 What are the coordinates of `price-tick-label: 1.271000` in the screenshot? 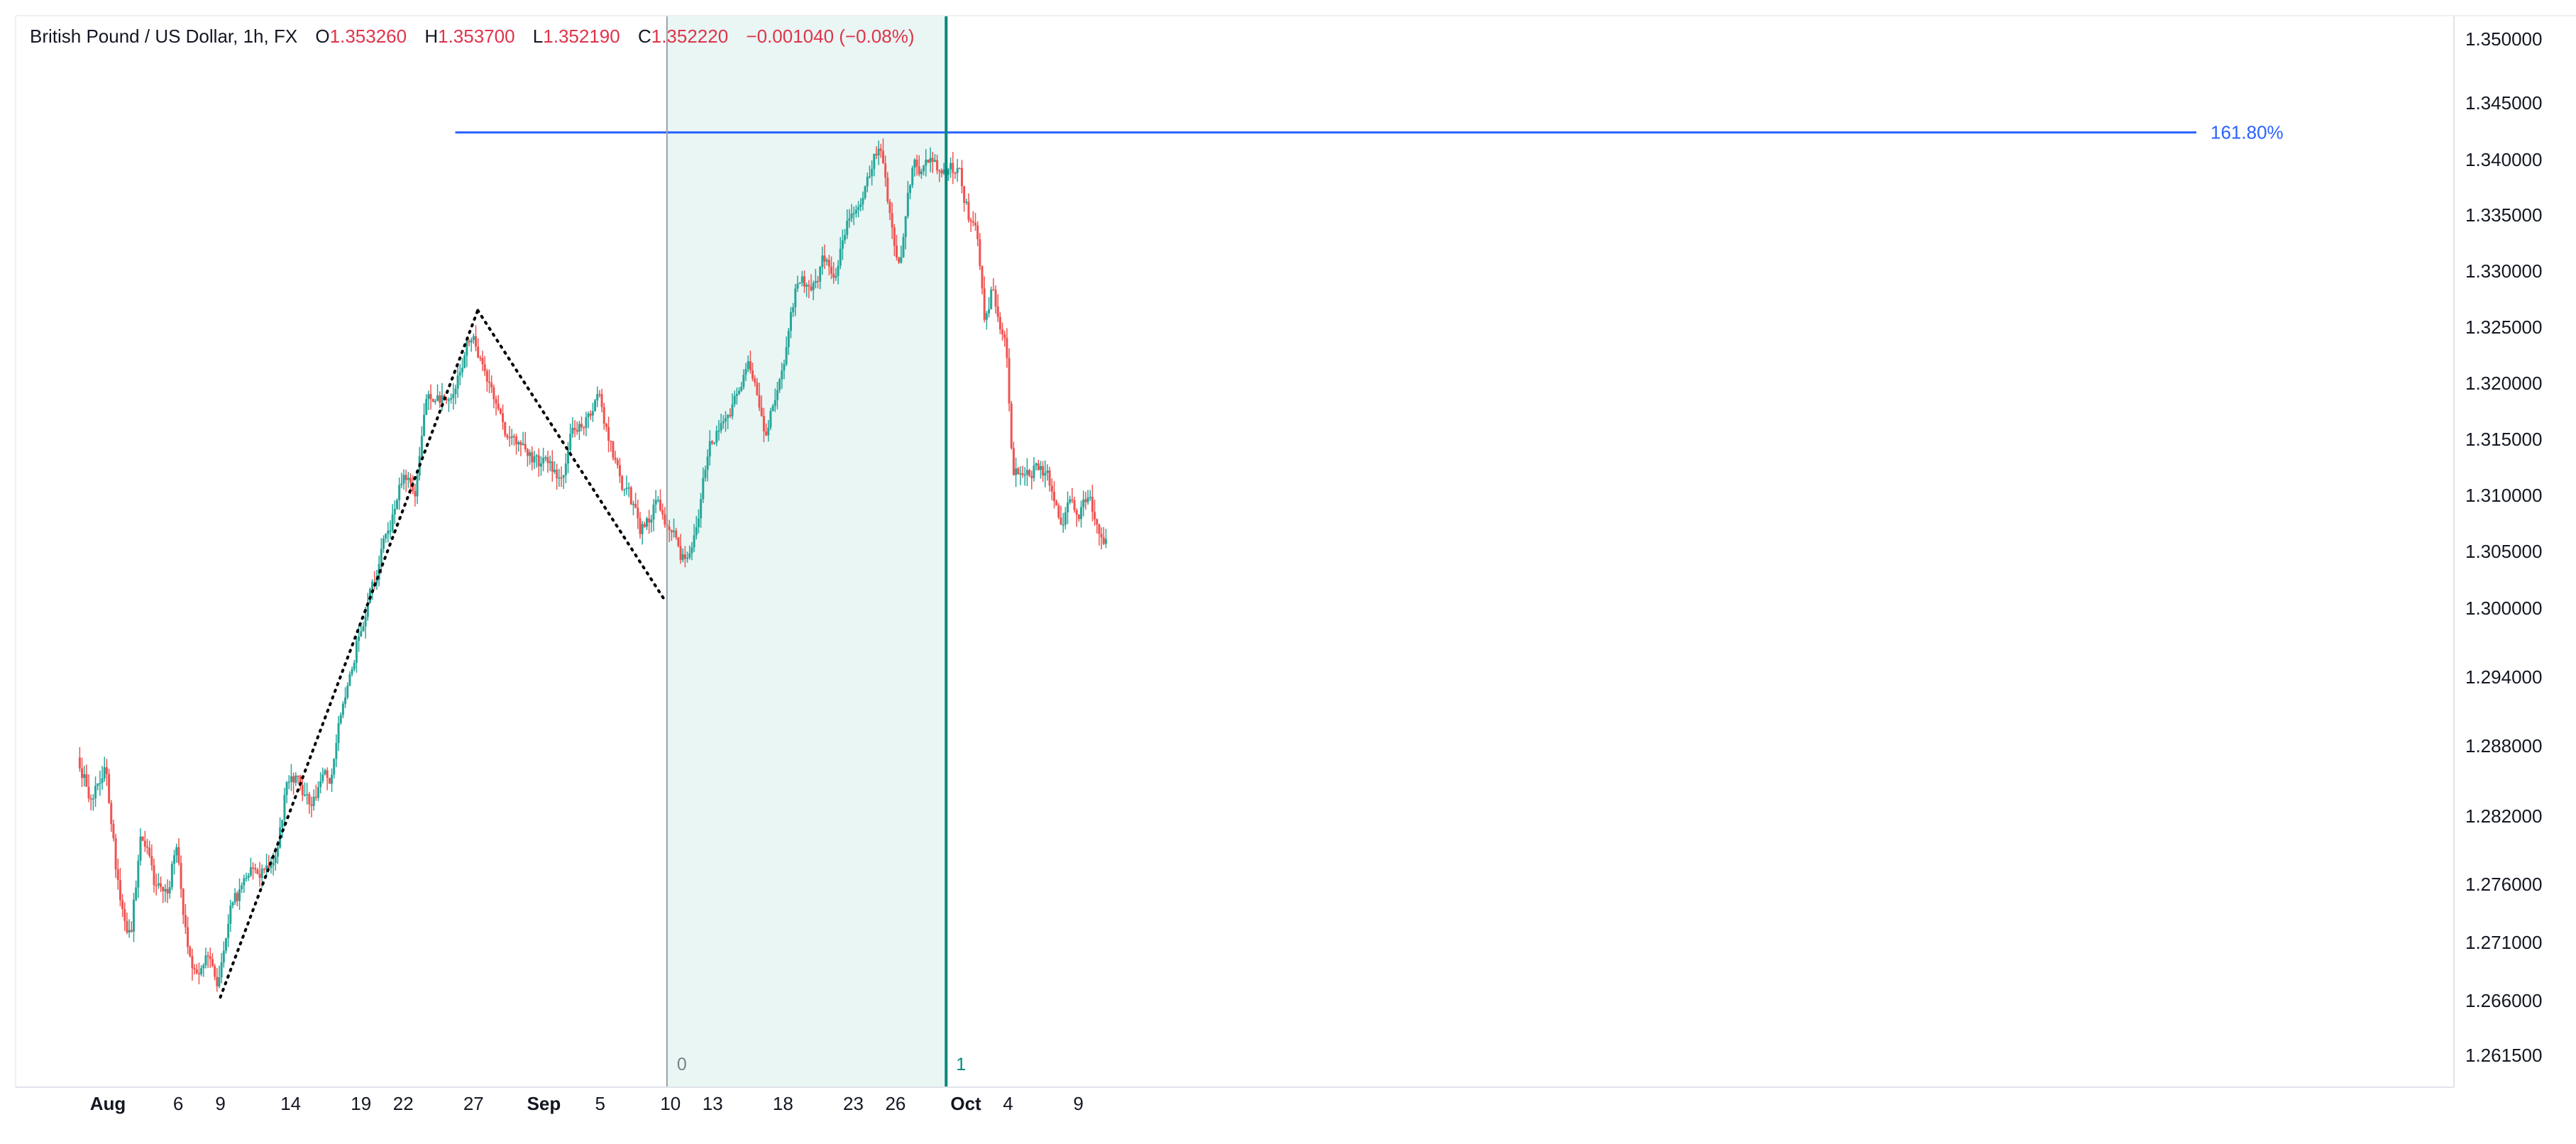 It's located at (2503, 943).